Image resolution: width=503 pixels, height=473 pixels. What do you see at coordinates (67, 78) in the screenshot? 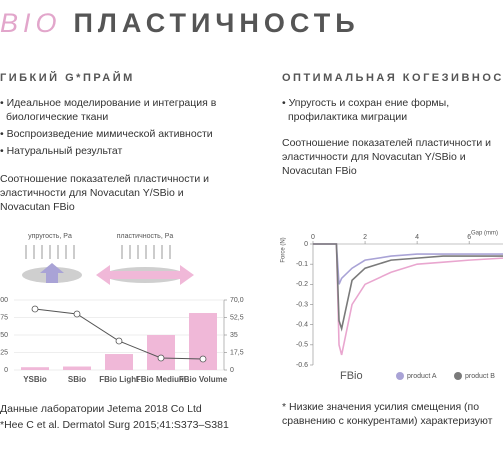
I see `left-heading: ГИБКИЙ G*ПРАЙМ` at bounding box center [67, 78].